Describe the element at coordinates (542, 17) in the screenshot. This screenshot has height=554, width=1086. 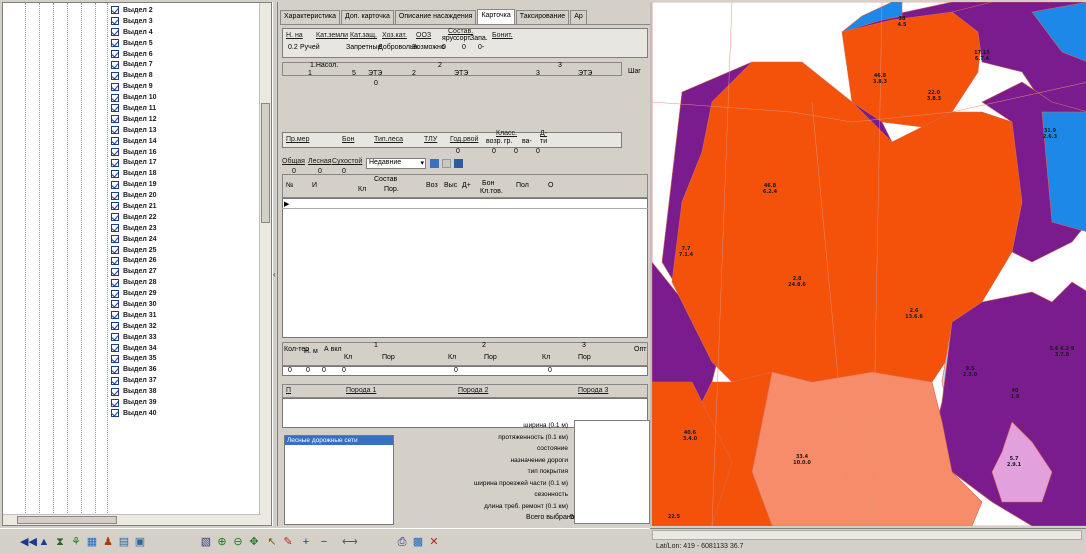
I see `tab-taxation: Таксирование` at that location.